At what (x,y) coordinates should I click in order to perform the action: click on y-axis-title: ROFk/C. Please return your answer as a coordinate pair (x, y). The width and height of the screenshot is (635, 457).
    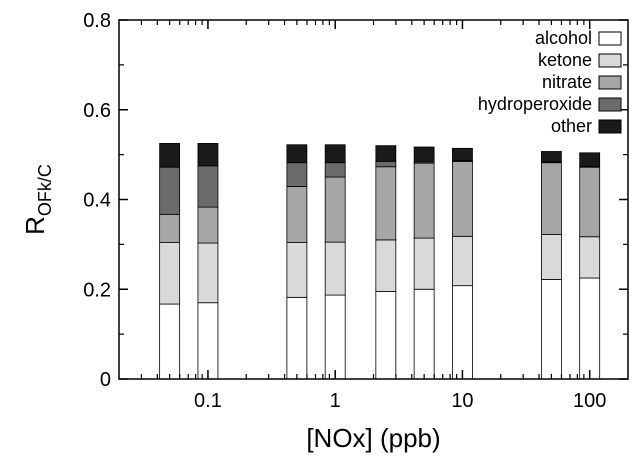
    Looking at the image, I should click on (37, 199).